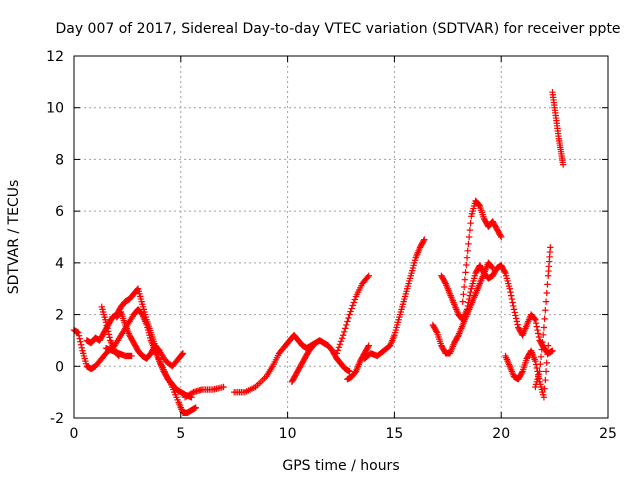  I want to click on y-tick-label: 12, so click(55, 57).